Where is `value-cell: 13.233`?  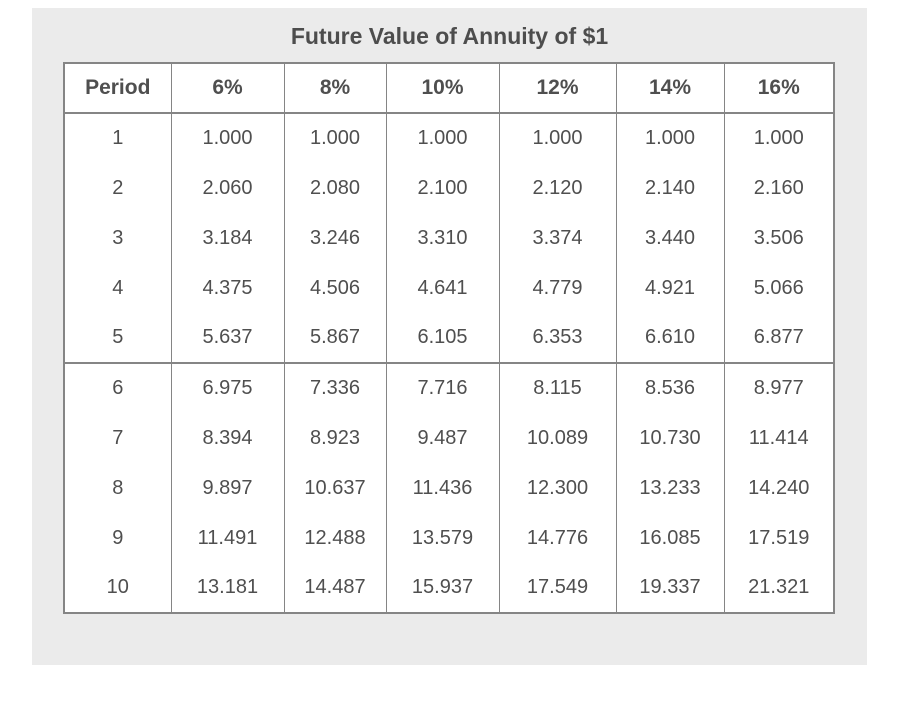 value-cell: 13.233 is located at coordinates (669, 488).